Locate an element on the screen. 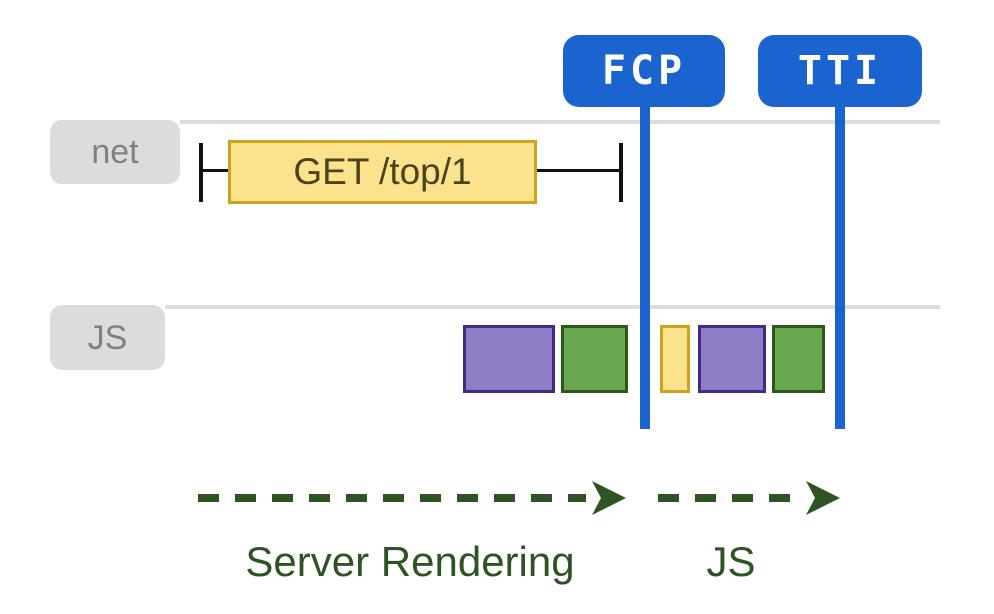 The width and height of the screenshot is (994, 614). network-request-box: GET /top/1 is located at coordinates (382, 172).